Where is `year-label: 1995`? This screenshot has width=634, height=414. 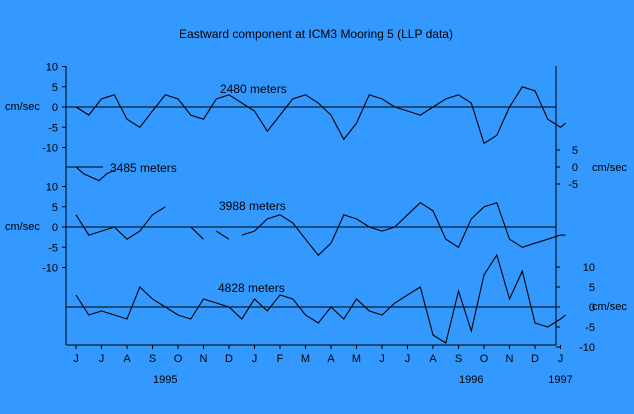
year-label: 1995 is located at coordinates (165, 380).